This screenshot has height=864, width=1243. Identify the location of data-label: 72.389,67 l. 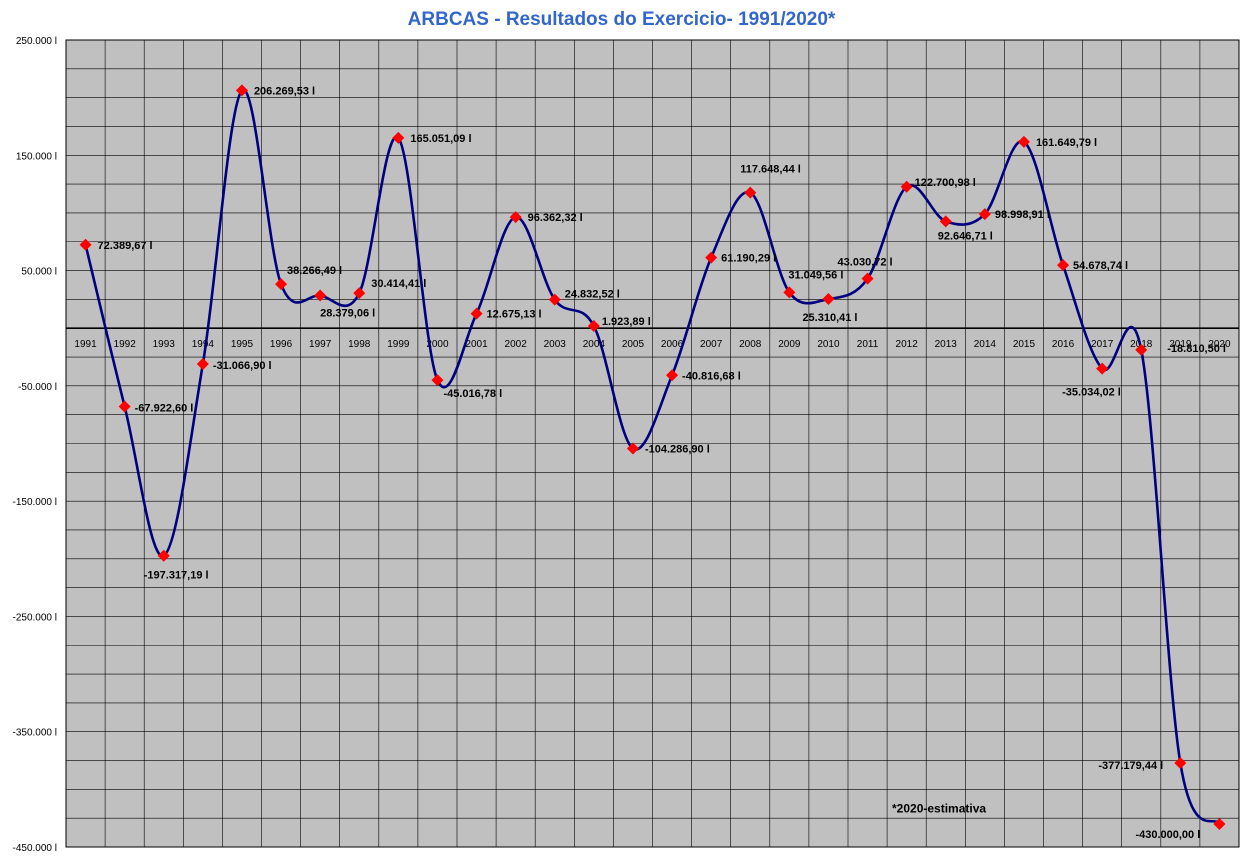
(125, 246).